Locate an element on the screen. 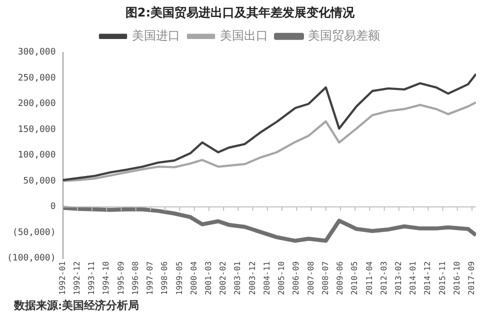 Image resolution: width=500 pixels, height=324 pixels. y-tick-label: 150,000 is located at coordinates (37, 129).